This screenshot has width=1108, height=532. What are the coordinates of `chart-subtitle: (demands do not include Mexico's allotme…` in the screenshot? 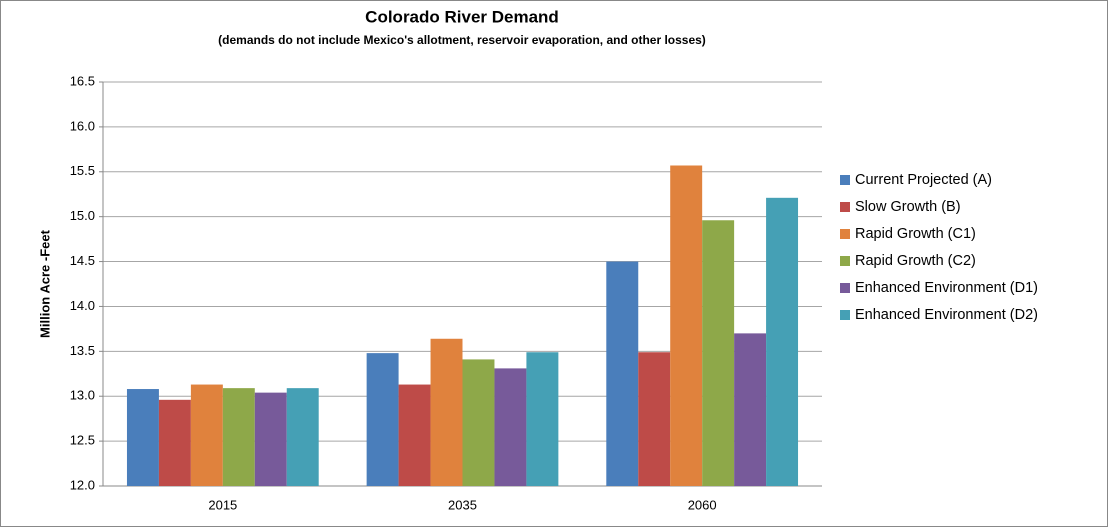 It's located at (462, 40).